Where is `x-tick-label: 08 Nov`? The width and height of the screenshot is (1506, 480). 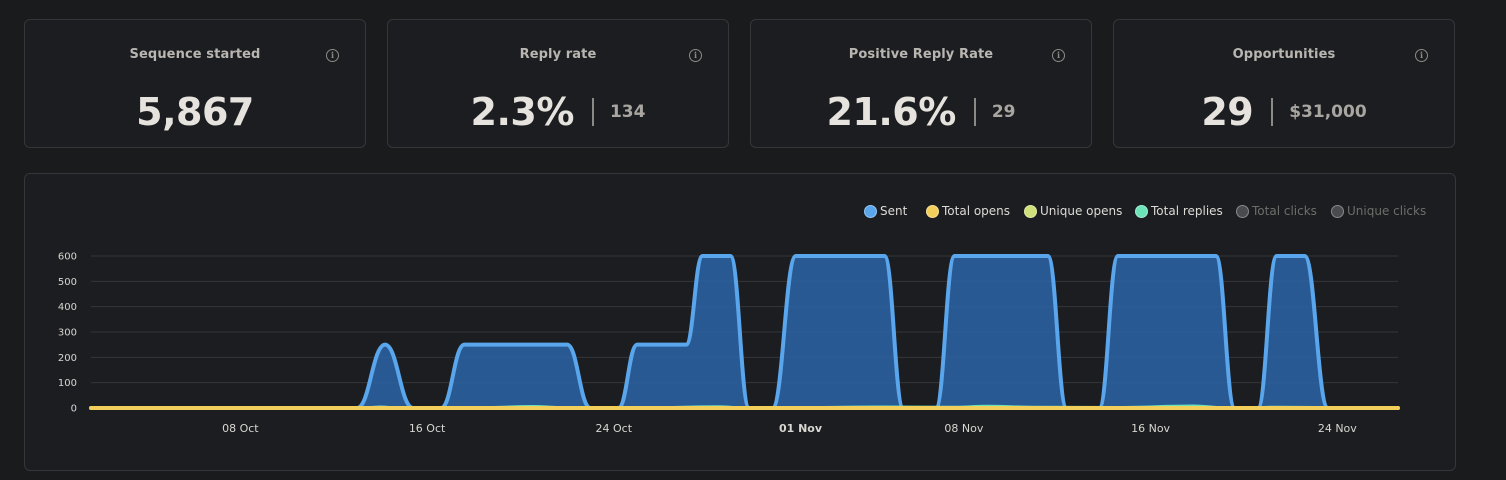
x-tick-label: 08 Nov is located at coordinates (963, 428).